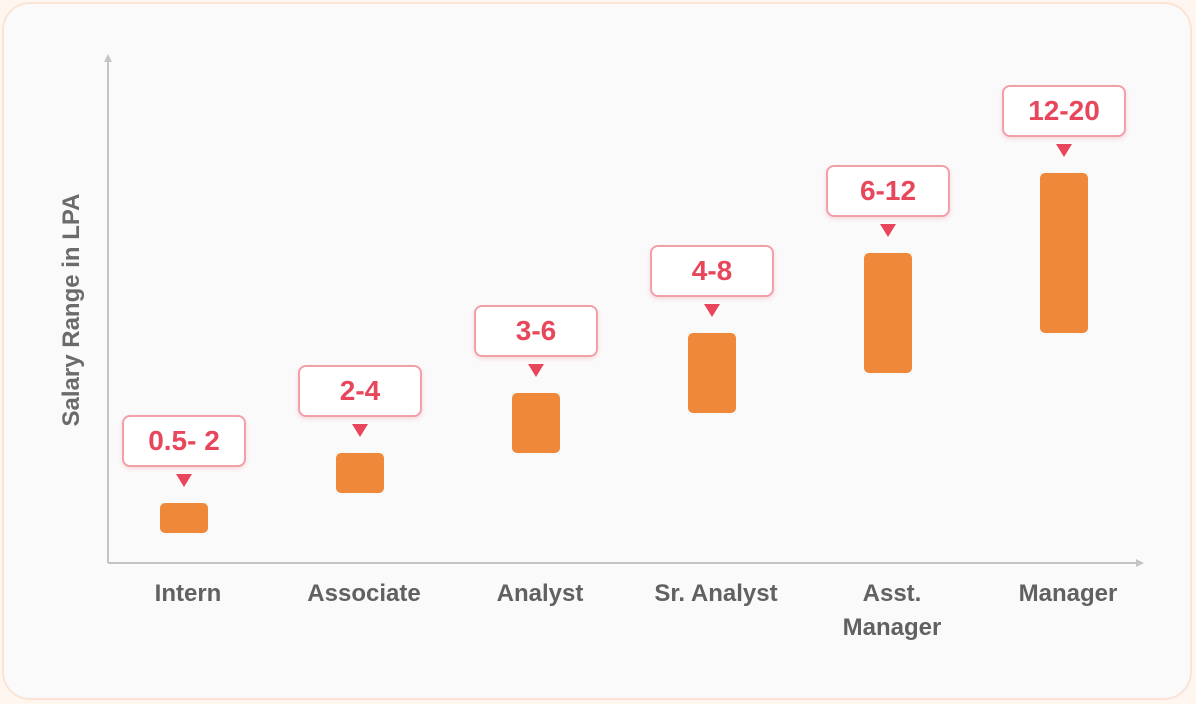 Image resolution: width=1196 pixels, height=704 pixels. What do you see at coordinates (892, 610) in the screenshot?
I see `x-tick-label-4: Asst. Manager` at bounding box center [892, 610].